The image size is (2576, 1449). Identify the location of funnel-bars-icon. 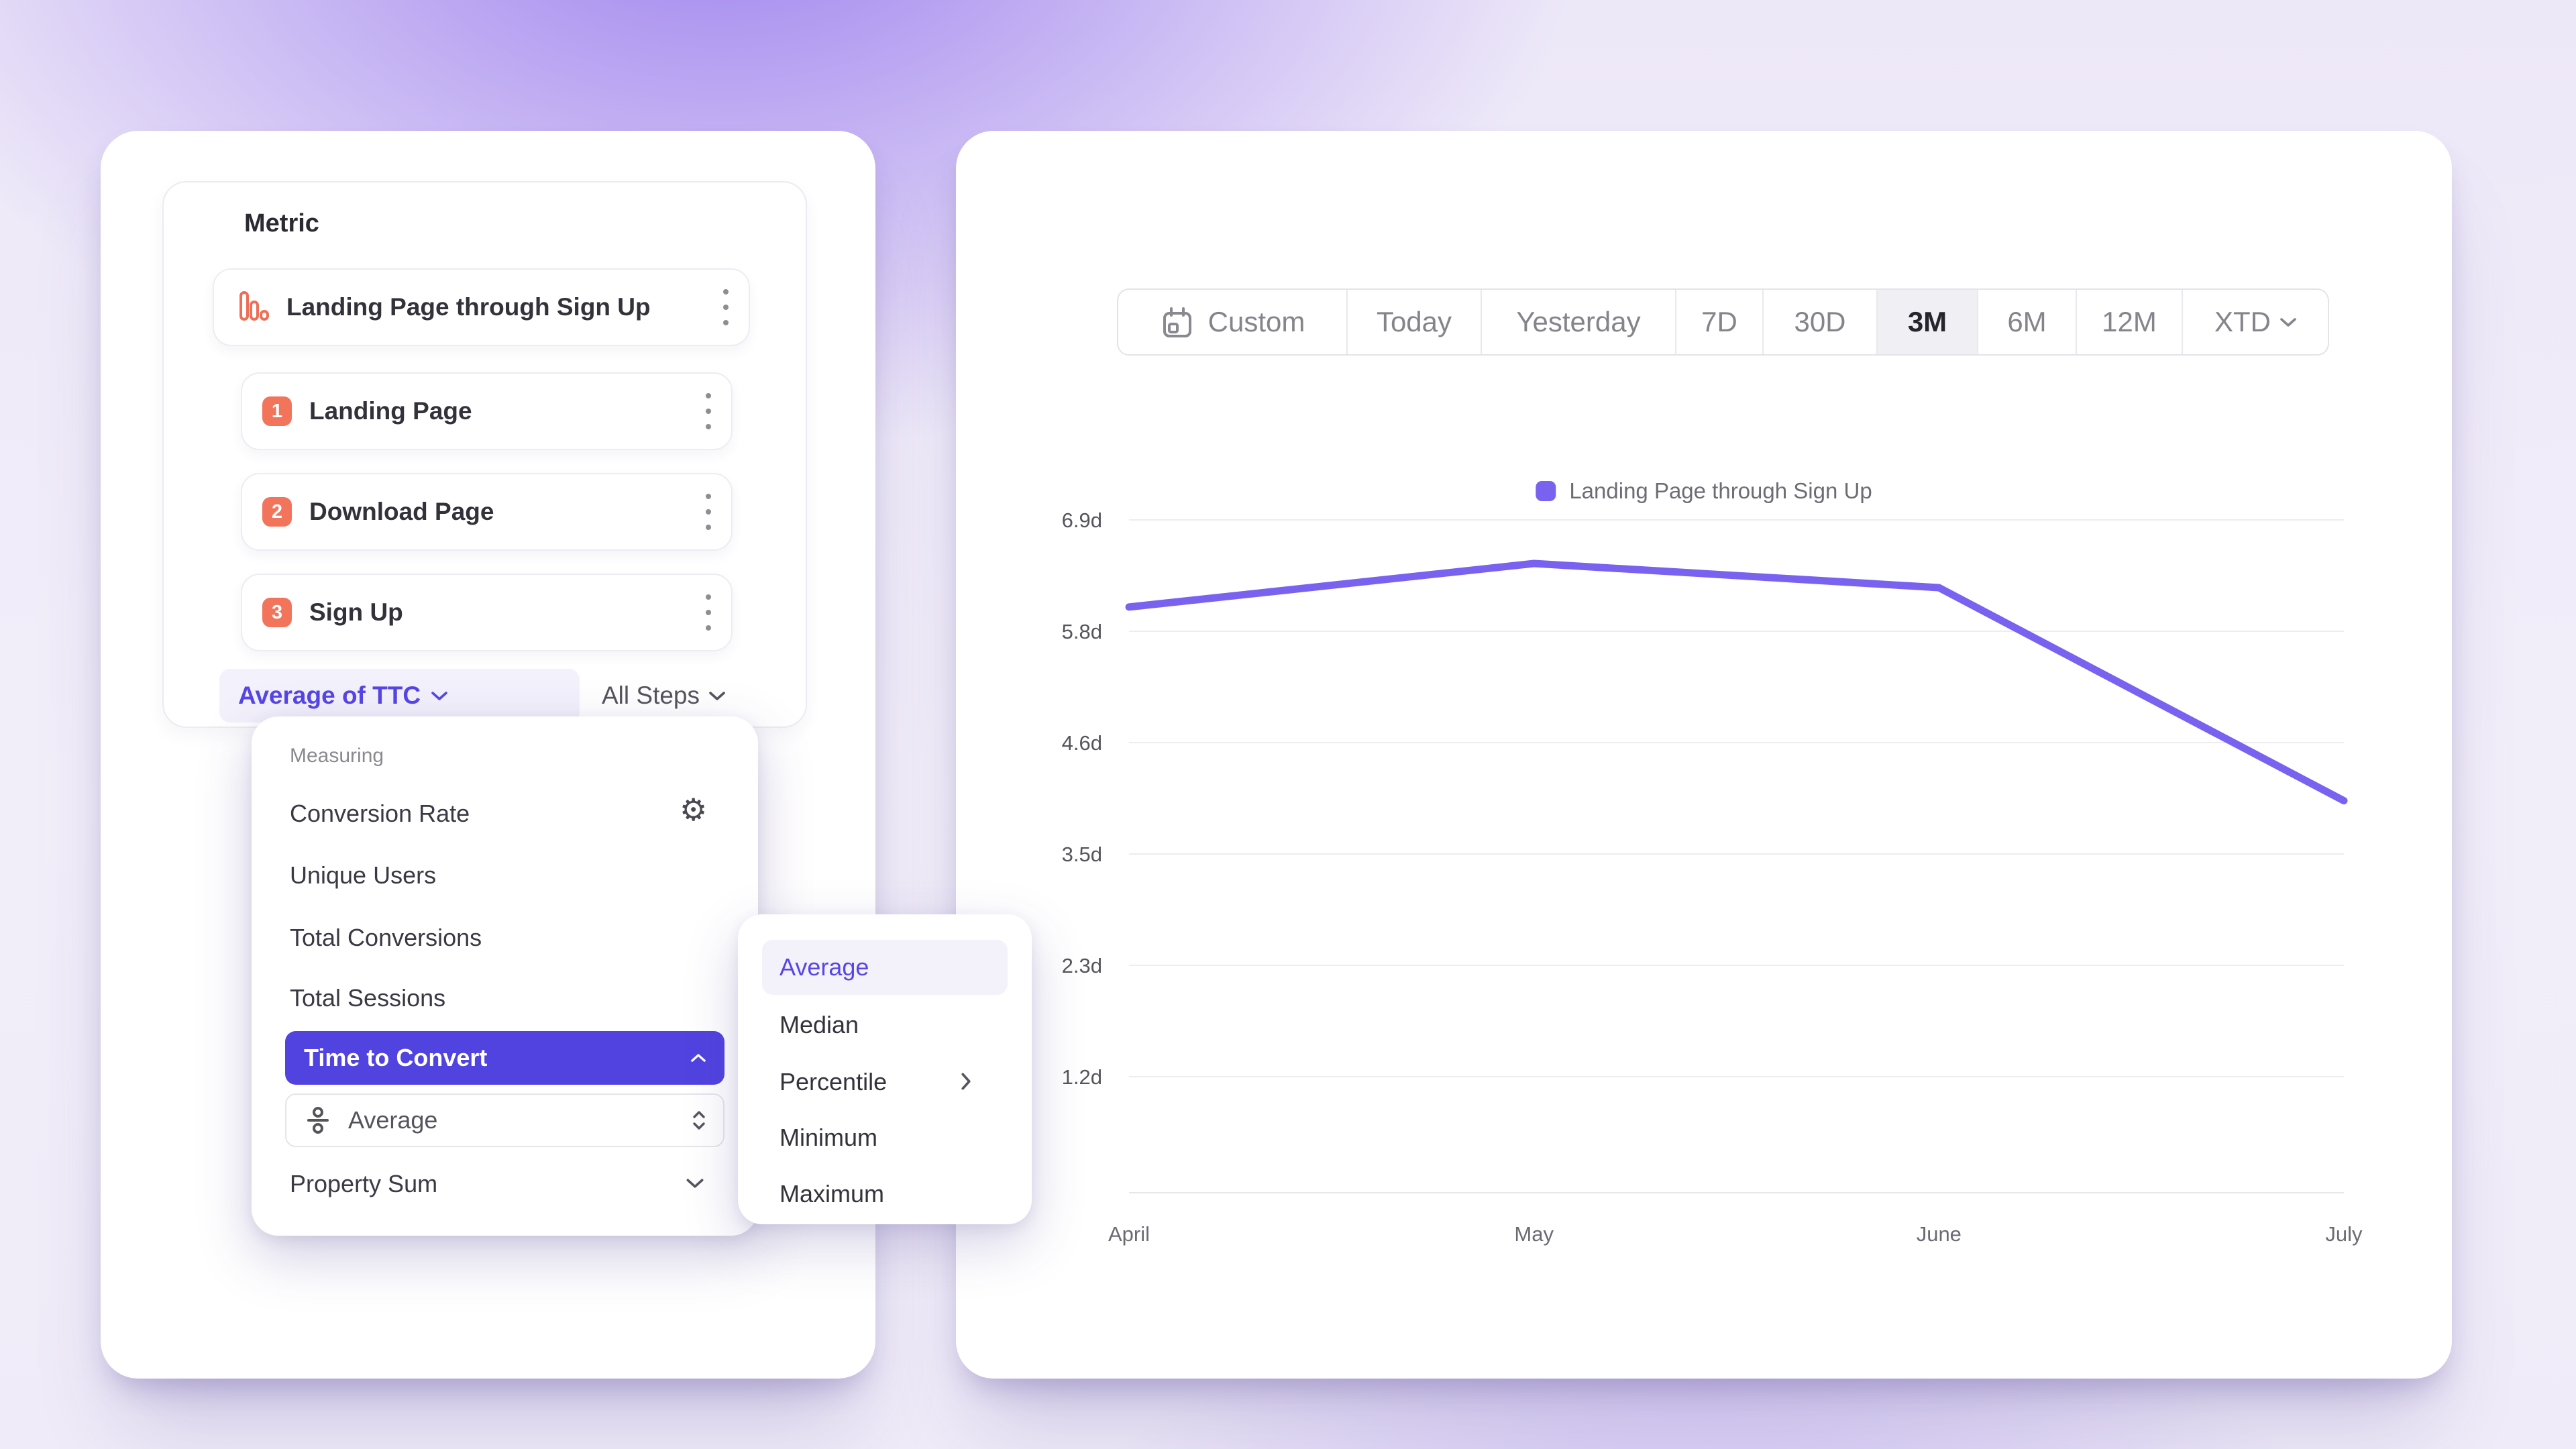
(253, 307).